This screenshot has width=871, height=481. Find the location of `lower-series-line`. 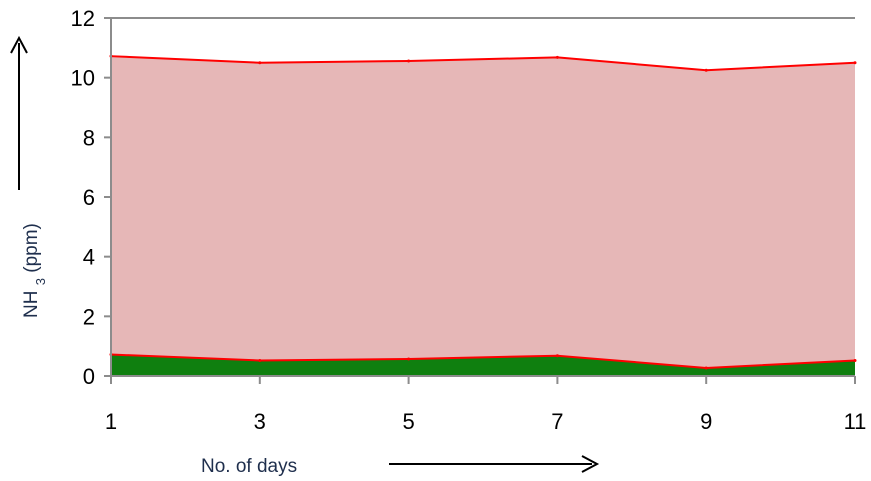

lower-series-line is located at coordinates (483, 361).